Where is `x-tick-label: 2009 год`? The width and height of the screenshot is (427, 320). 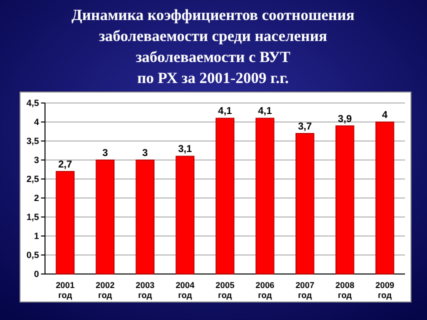
x-tick-label: 2009 год is located at coordinates (385, 290).